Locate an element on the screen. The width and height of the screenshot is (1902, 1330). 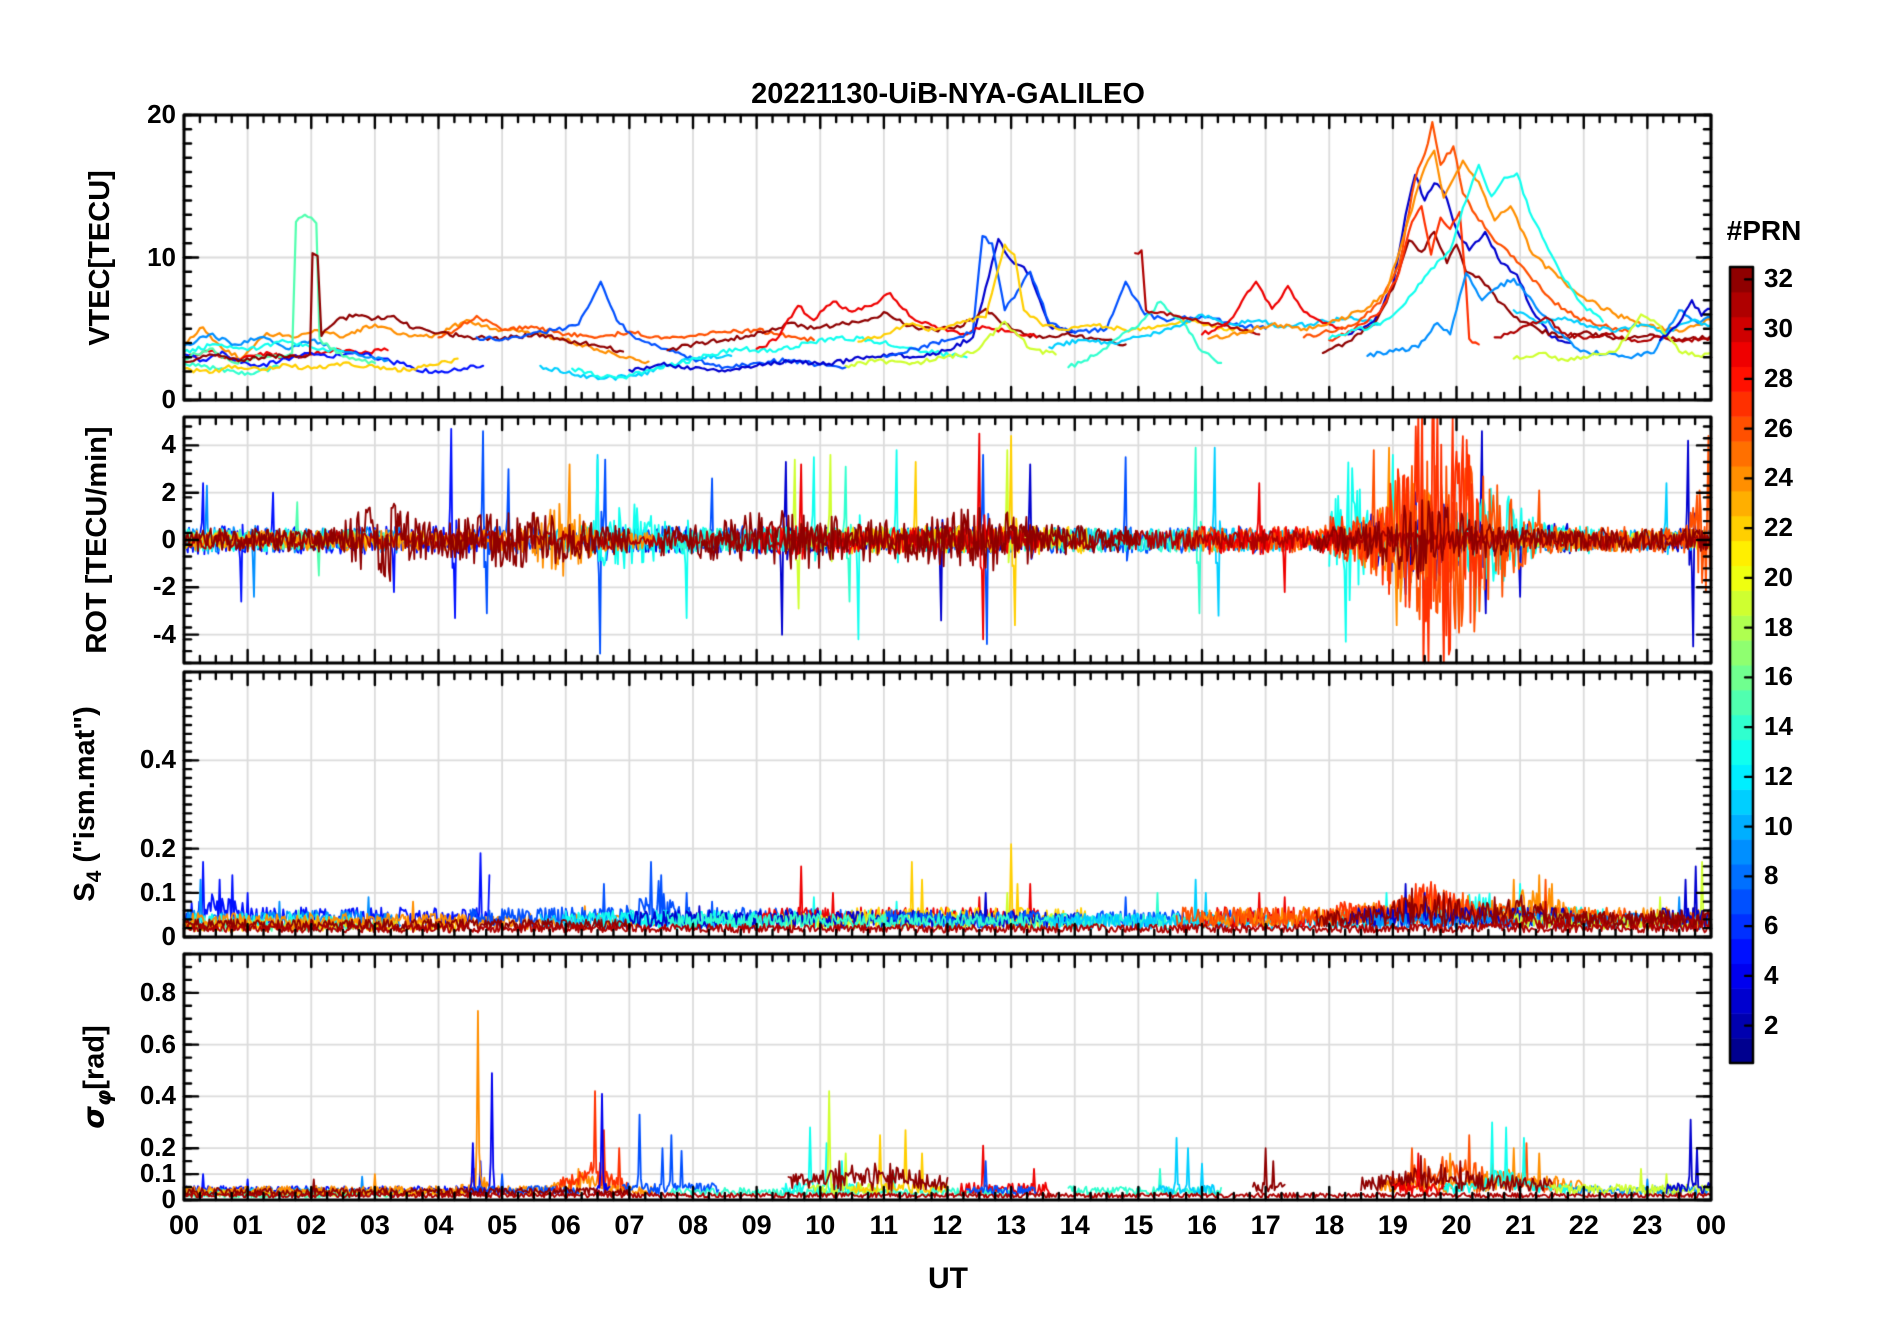
colorbar-tick-label: 26 is located at coordinates (1778, 427).